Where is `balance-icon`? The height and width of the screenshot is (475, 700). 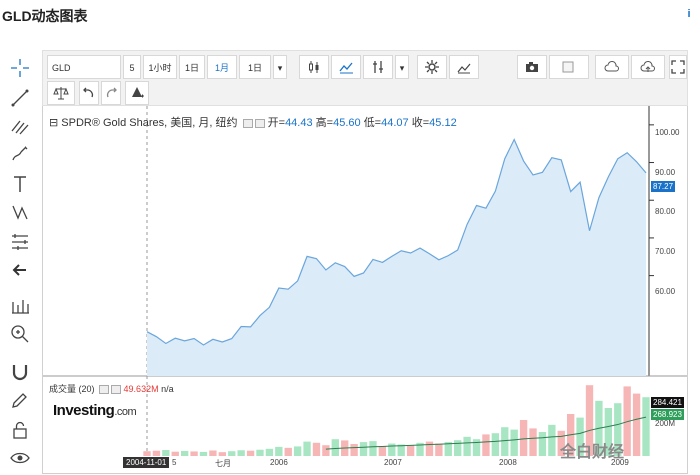 balance-icon is located at coordinates (61, 93).